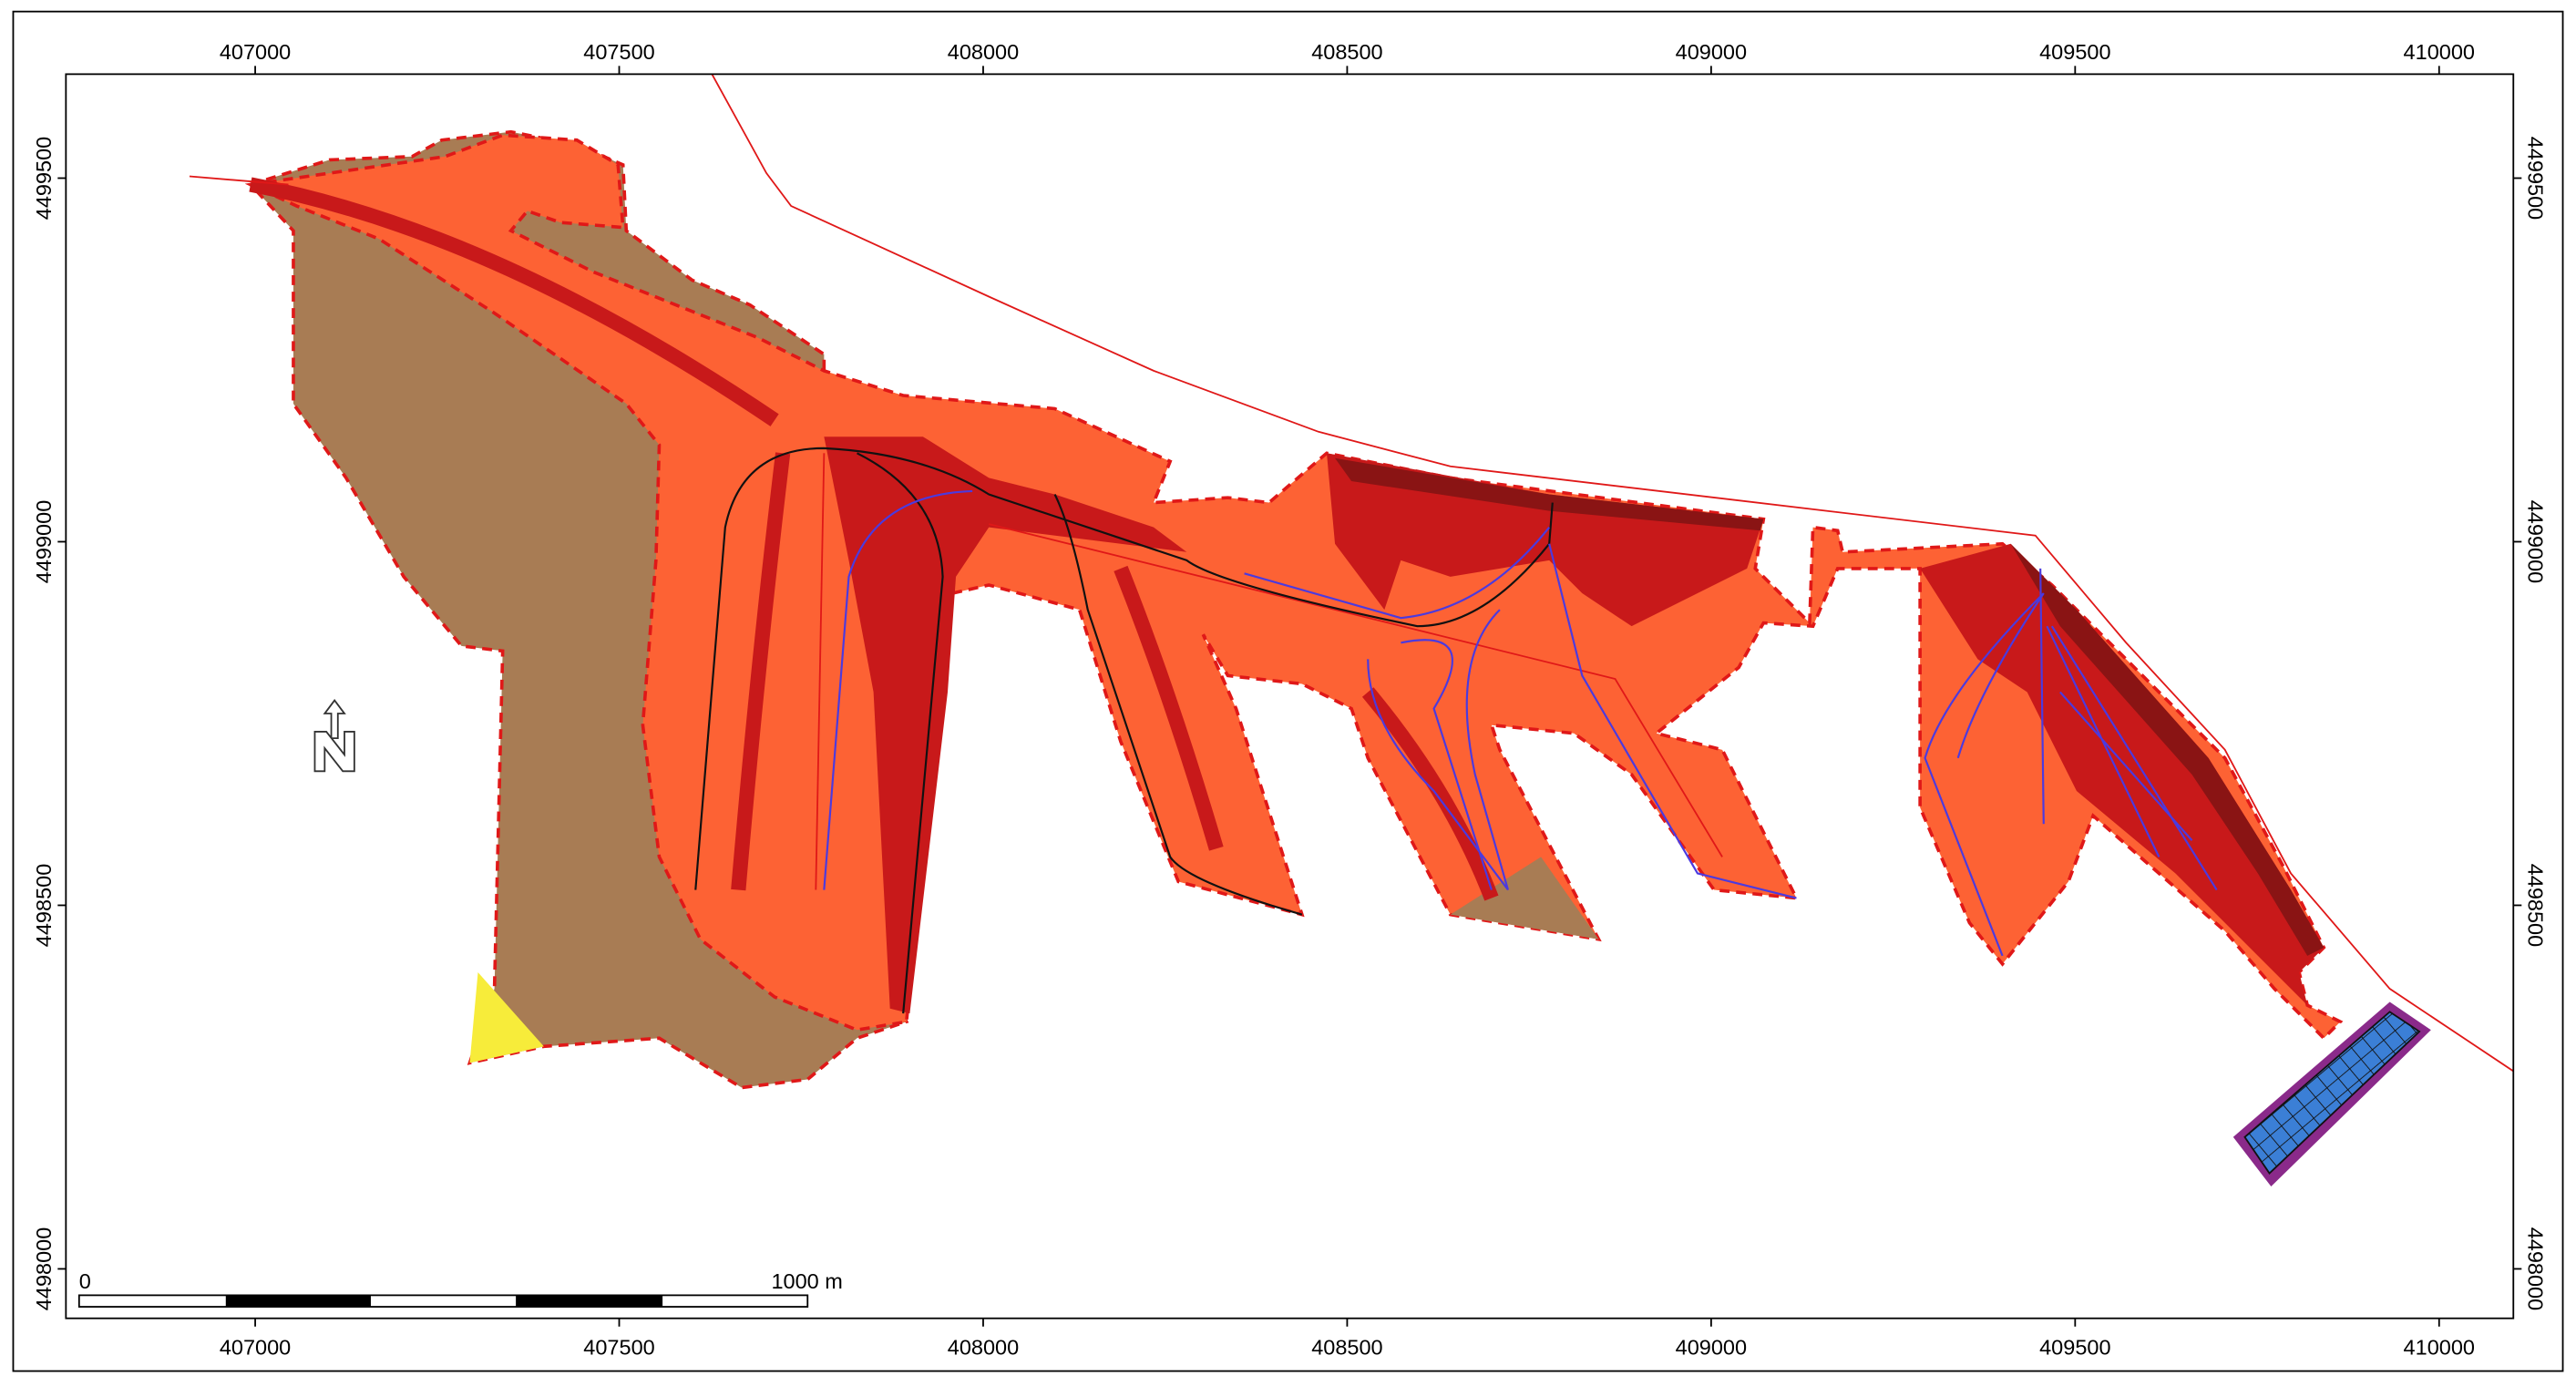  Describe the element at coordinates (2332, 1093) in the screenshot. I see `blue-basin` at that location.